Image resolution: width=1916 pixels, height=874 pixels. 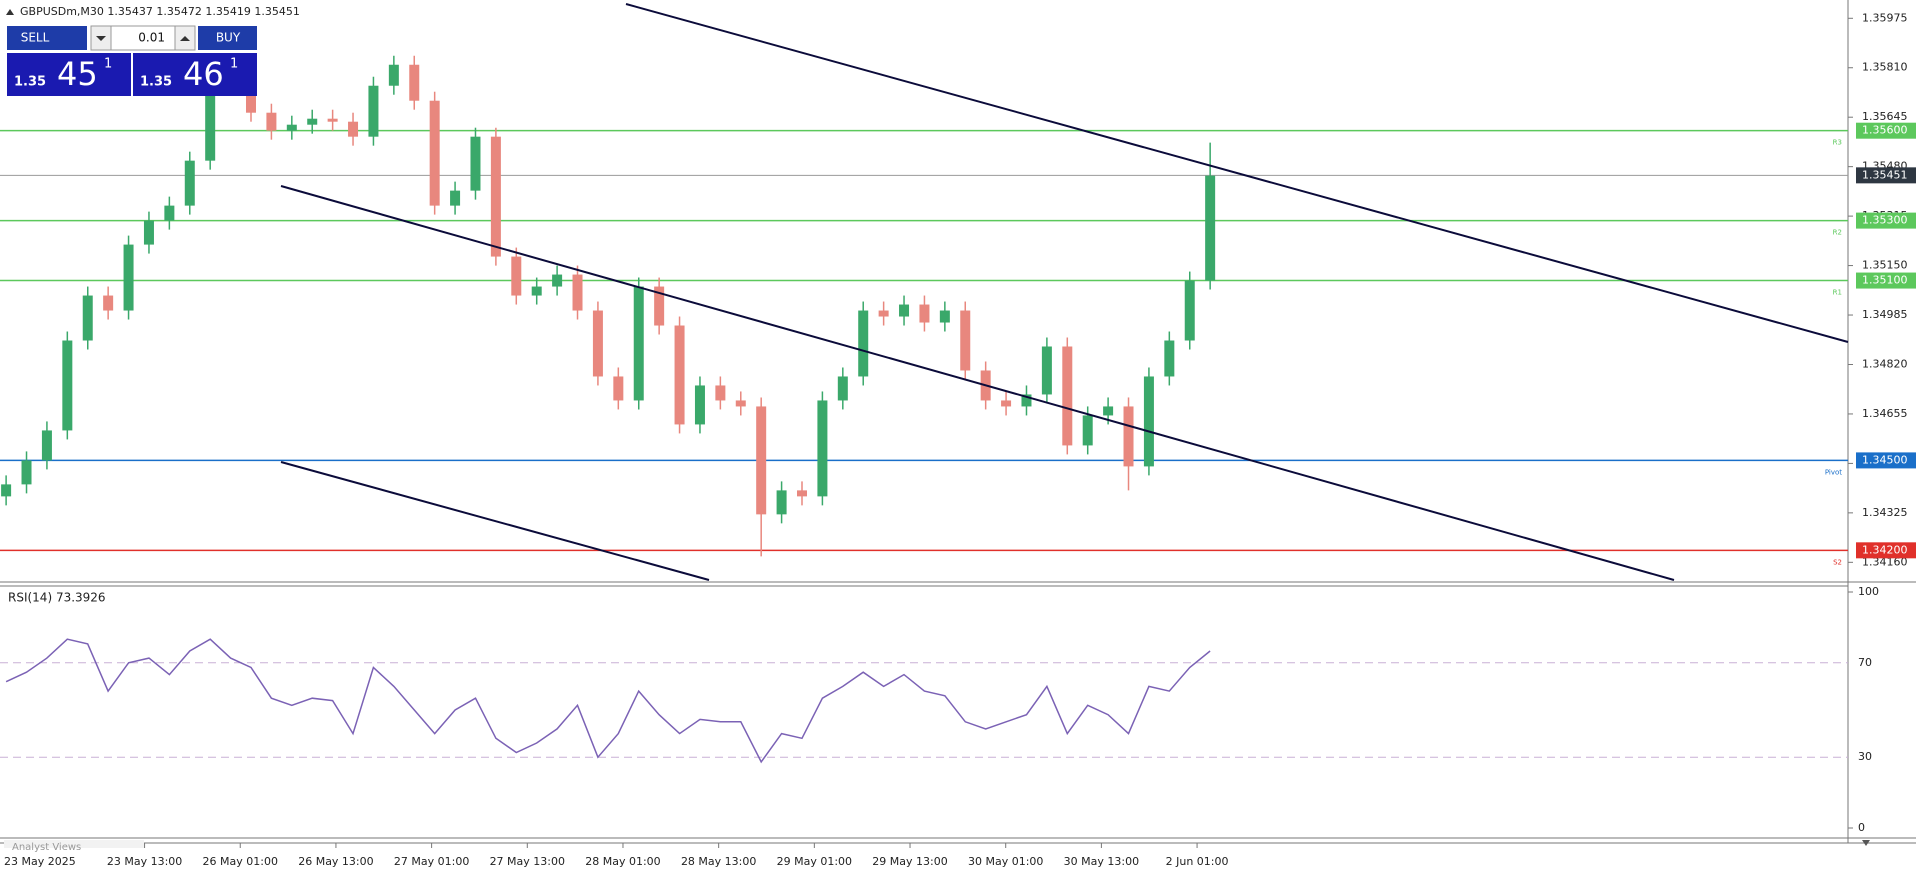 What do you see at coordinates (527, 861) in the screenshot?
I see `x-tick-label: 27 May 13:00` at bounding box center [527, 861].